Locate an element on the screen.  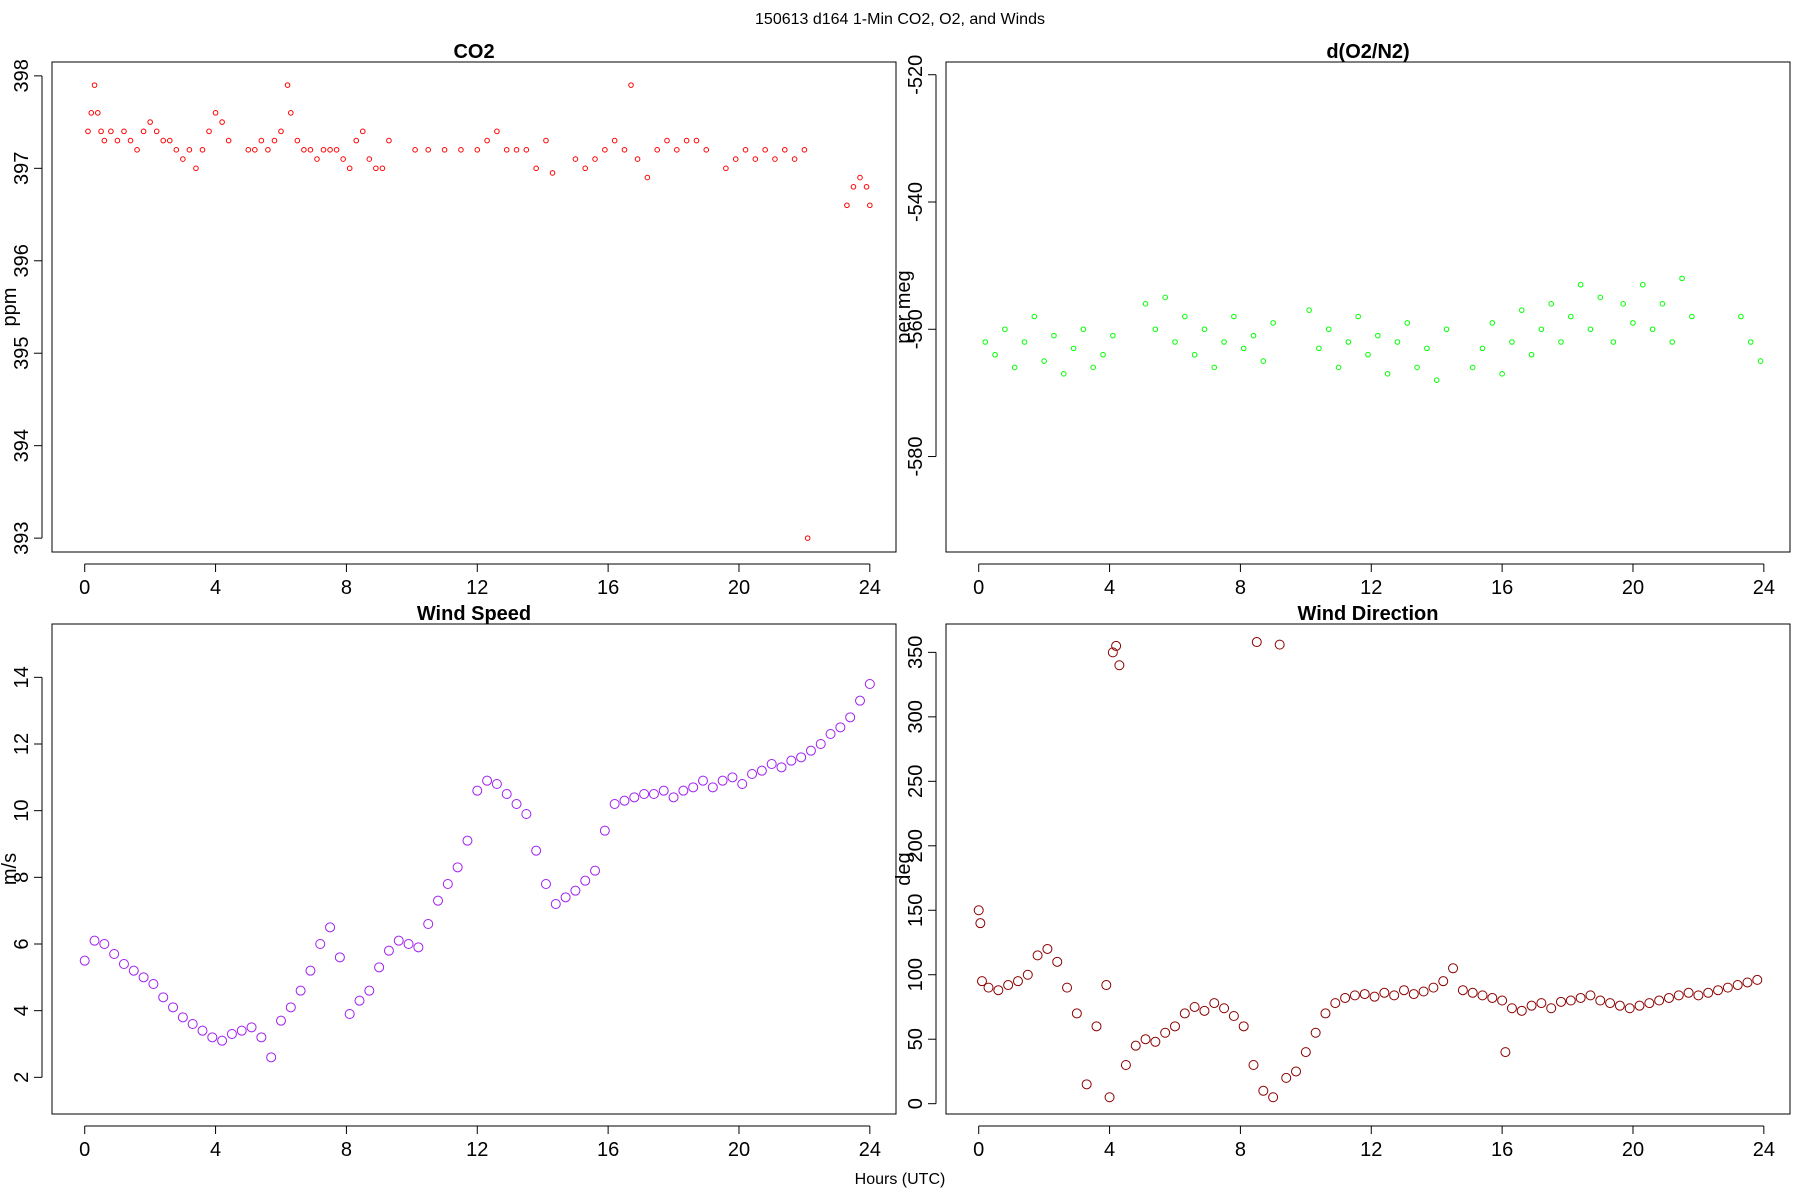
wspd-x-tick-label: 24 is located at coordinates (870, 1150).